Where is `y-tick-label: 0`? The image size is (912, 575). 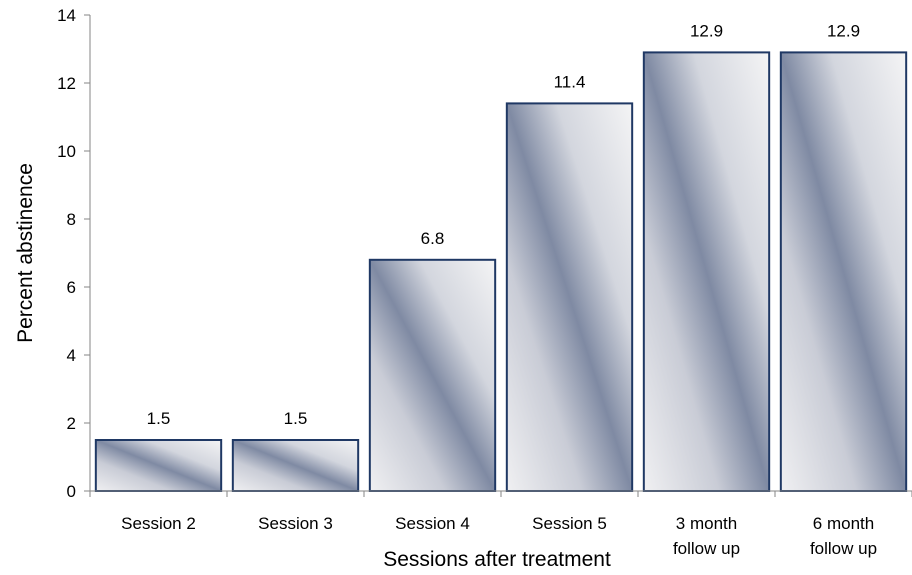 y-tick-label: 0 is located at coordinates (71, 491).